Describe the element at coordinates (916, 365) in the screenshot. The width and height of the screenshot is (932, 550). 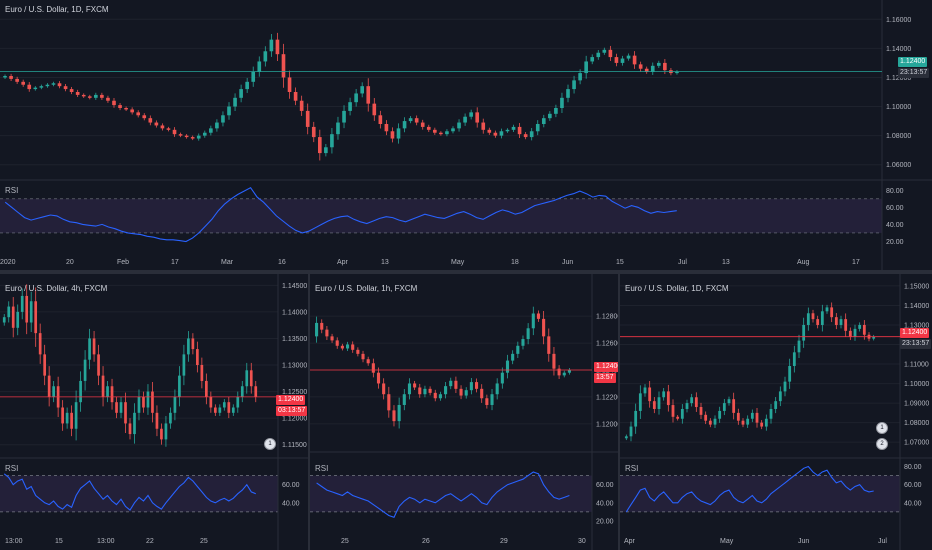
I see `price-tick-label: 1.11000` at that location.